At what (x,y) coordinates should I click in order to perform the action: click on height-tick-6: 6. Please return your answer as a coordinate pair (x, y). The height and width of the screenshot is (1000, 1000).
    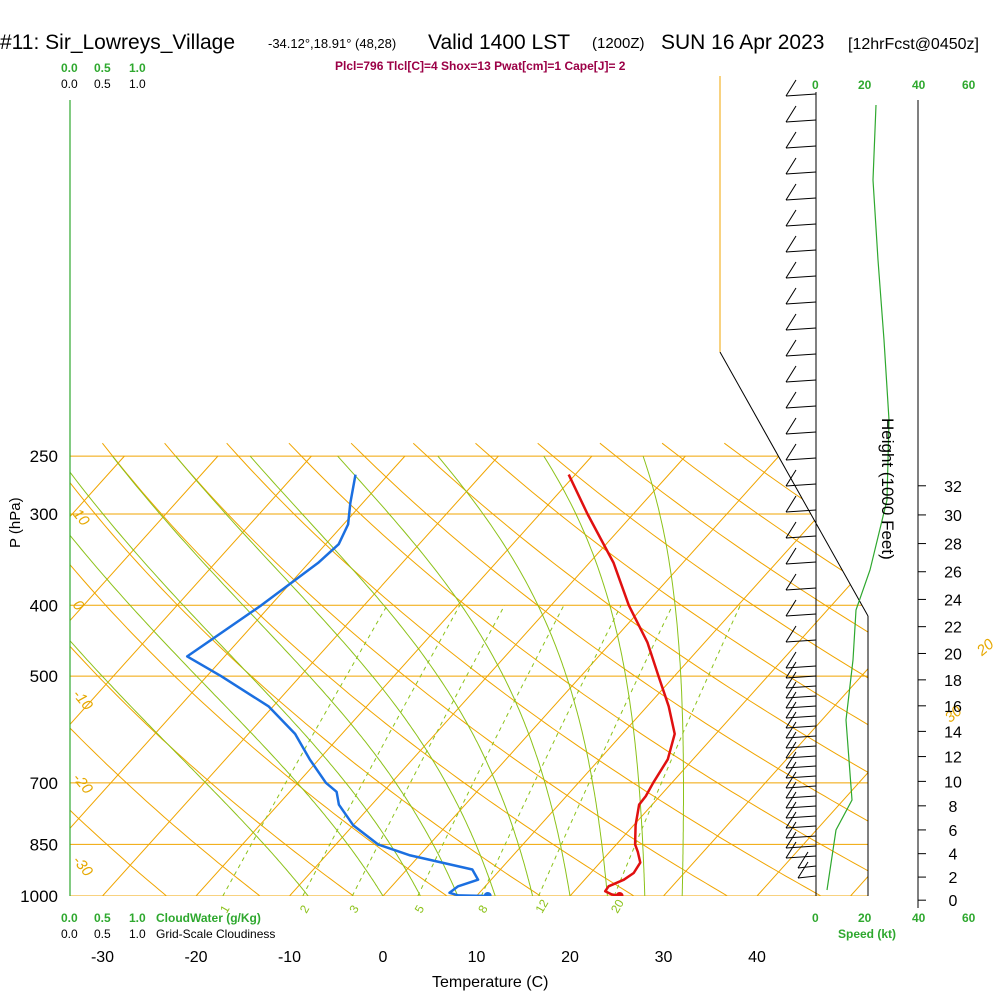
    Looking at the image, I should click on (953, 831).